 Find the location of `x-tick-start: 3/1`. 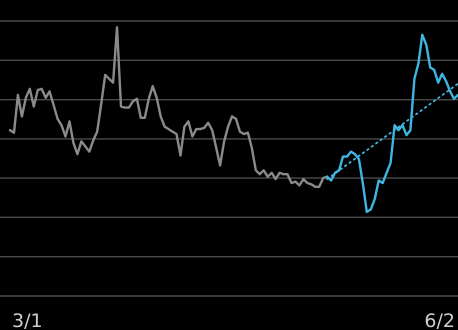

x-tick-start: 3/1 is located at coordinates (27, 320).